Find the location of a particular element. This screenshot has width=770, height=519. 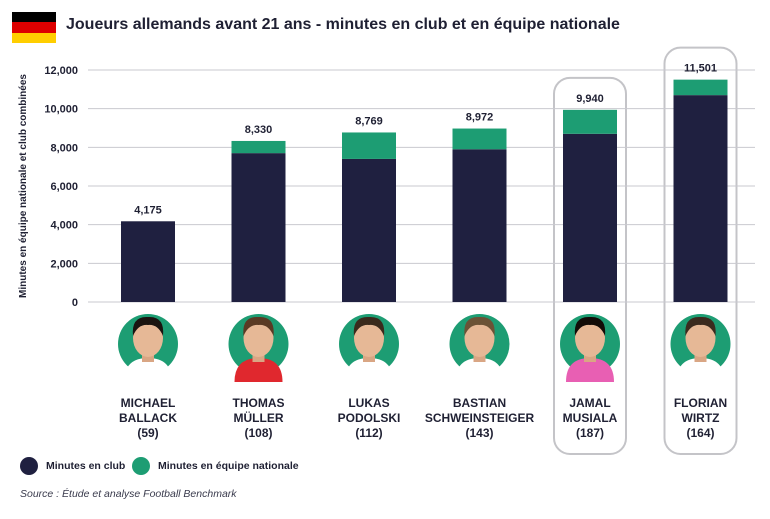

germany-flag-icon is located at coordinates (34, 27).